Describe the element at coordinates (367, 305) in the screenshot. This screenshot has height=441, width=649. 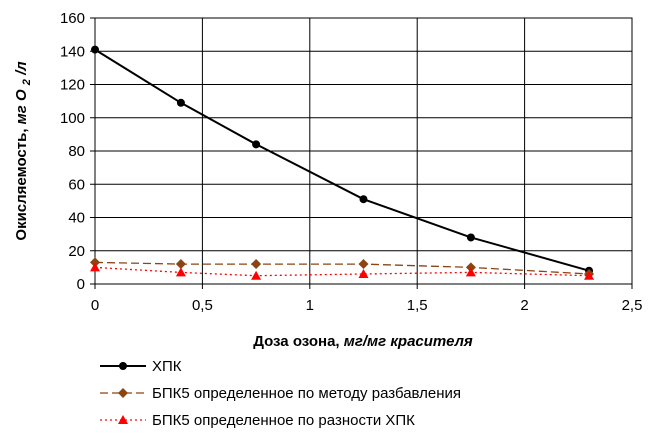
I see `x-tick-labels: 0 0,5 1 1,5 2 2,5` at that location.